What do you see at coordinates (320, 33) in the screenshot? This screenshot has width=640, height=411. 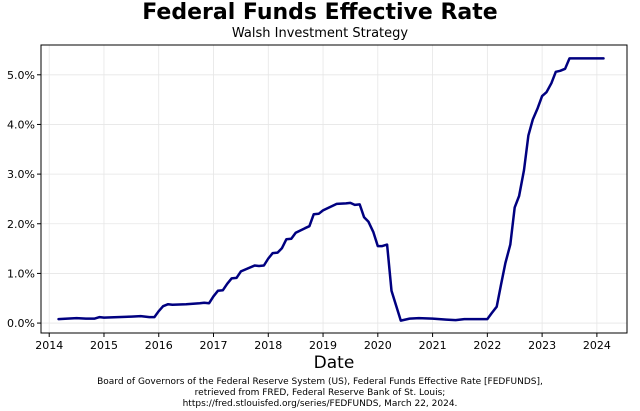 I see `chart-subtitle: Walsh Investment Strategy` at bounding box center [320, 33].